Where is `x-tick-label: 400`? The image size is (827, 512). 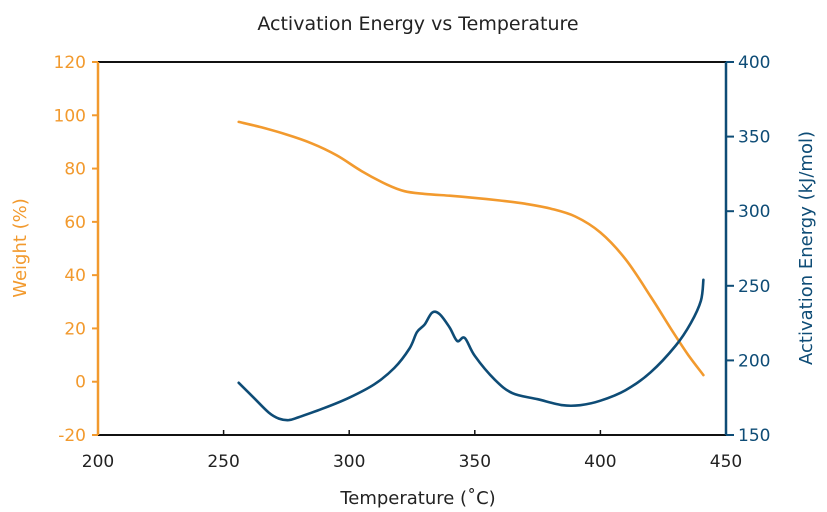
x-tick-label: 400 is located at coordinates (600, 462).